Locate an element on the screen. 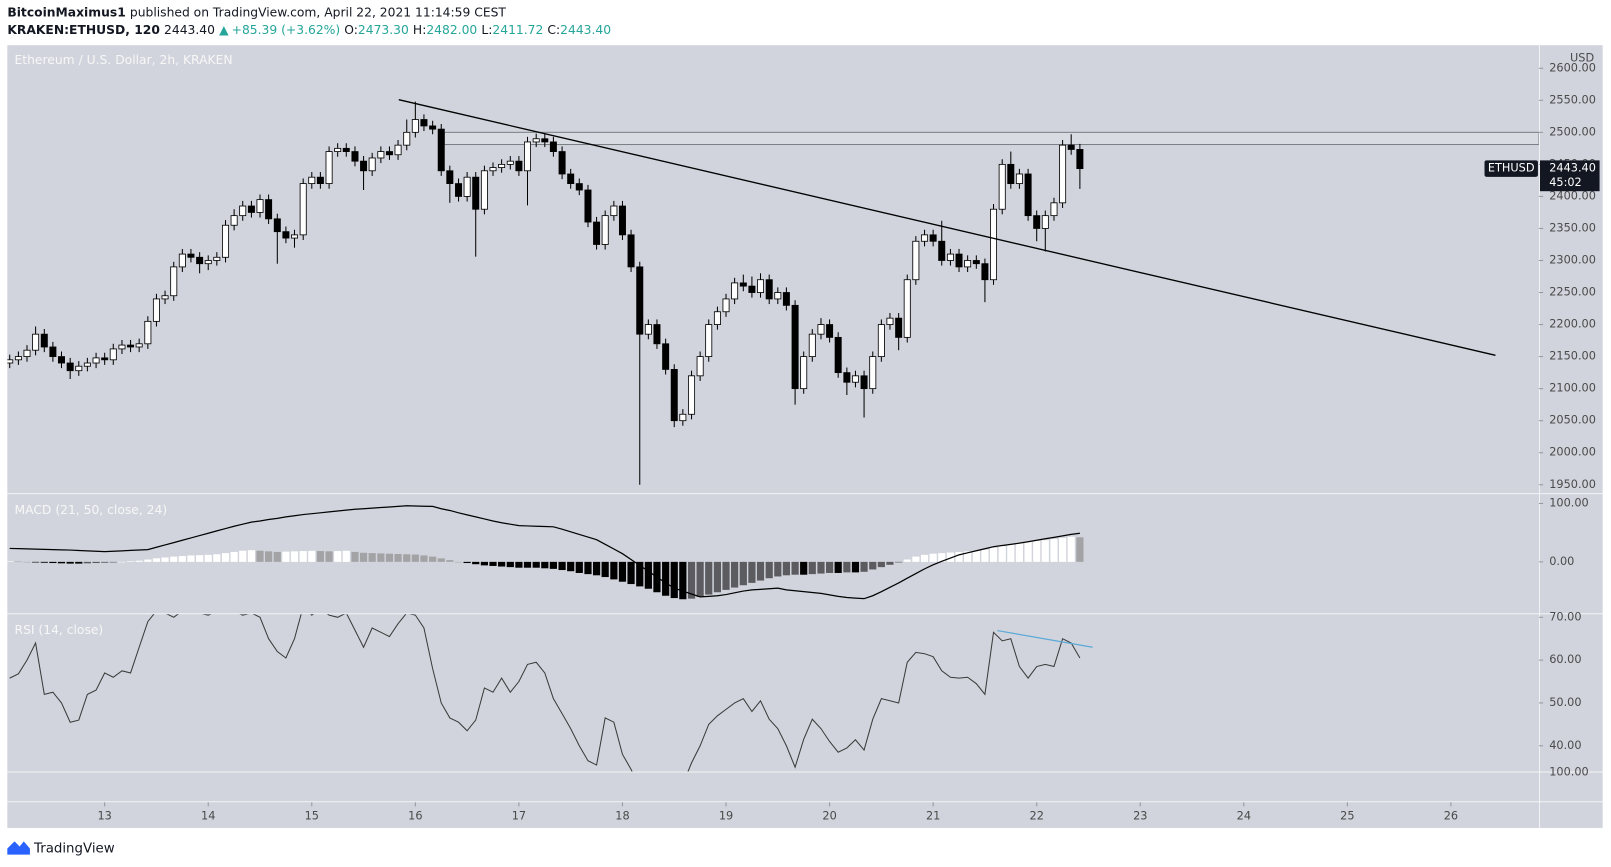 This screenshot has height=867, width=1611. symbol-badge is located at coordinates (1511, 168).